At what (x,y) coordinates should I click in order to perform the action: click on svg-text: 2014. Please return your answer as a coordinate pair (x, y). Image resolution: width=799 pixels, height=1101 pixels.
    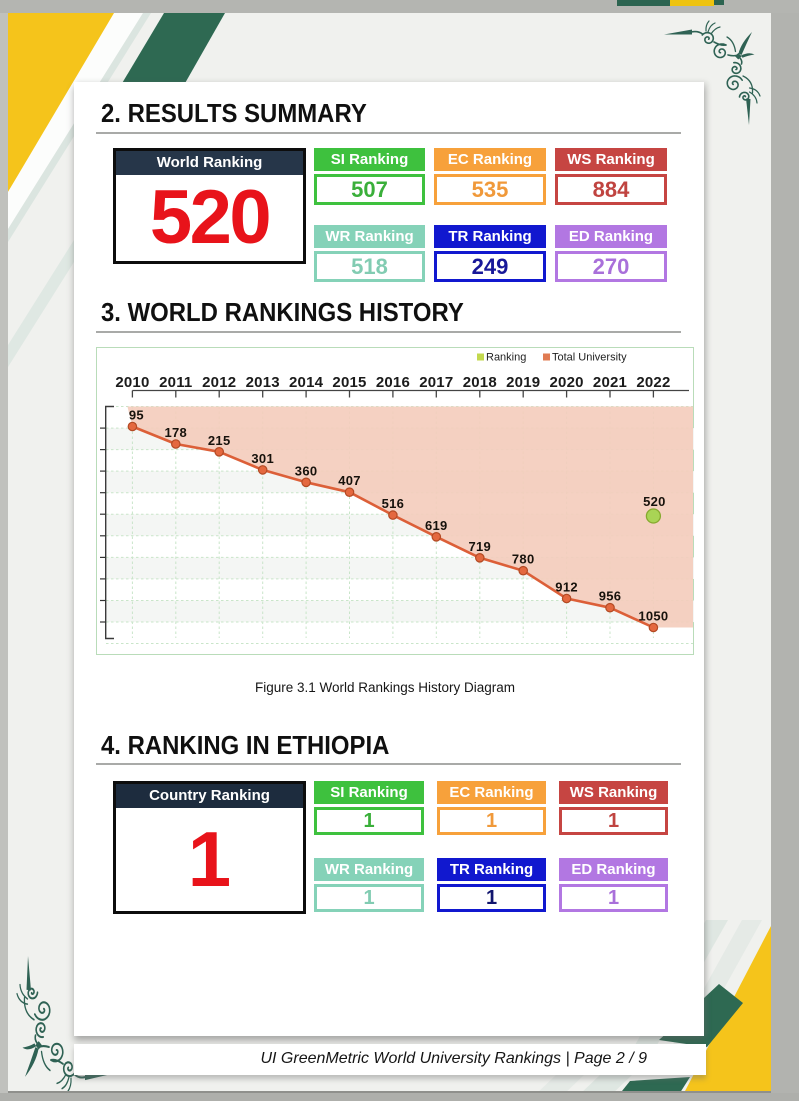
    Looking at the image, I should click on (306, 382).